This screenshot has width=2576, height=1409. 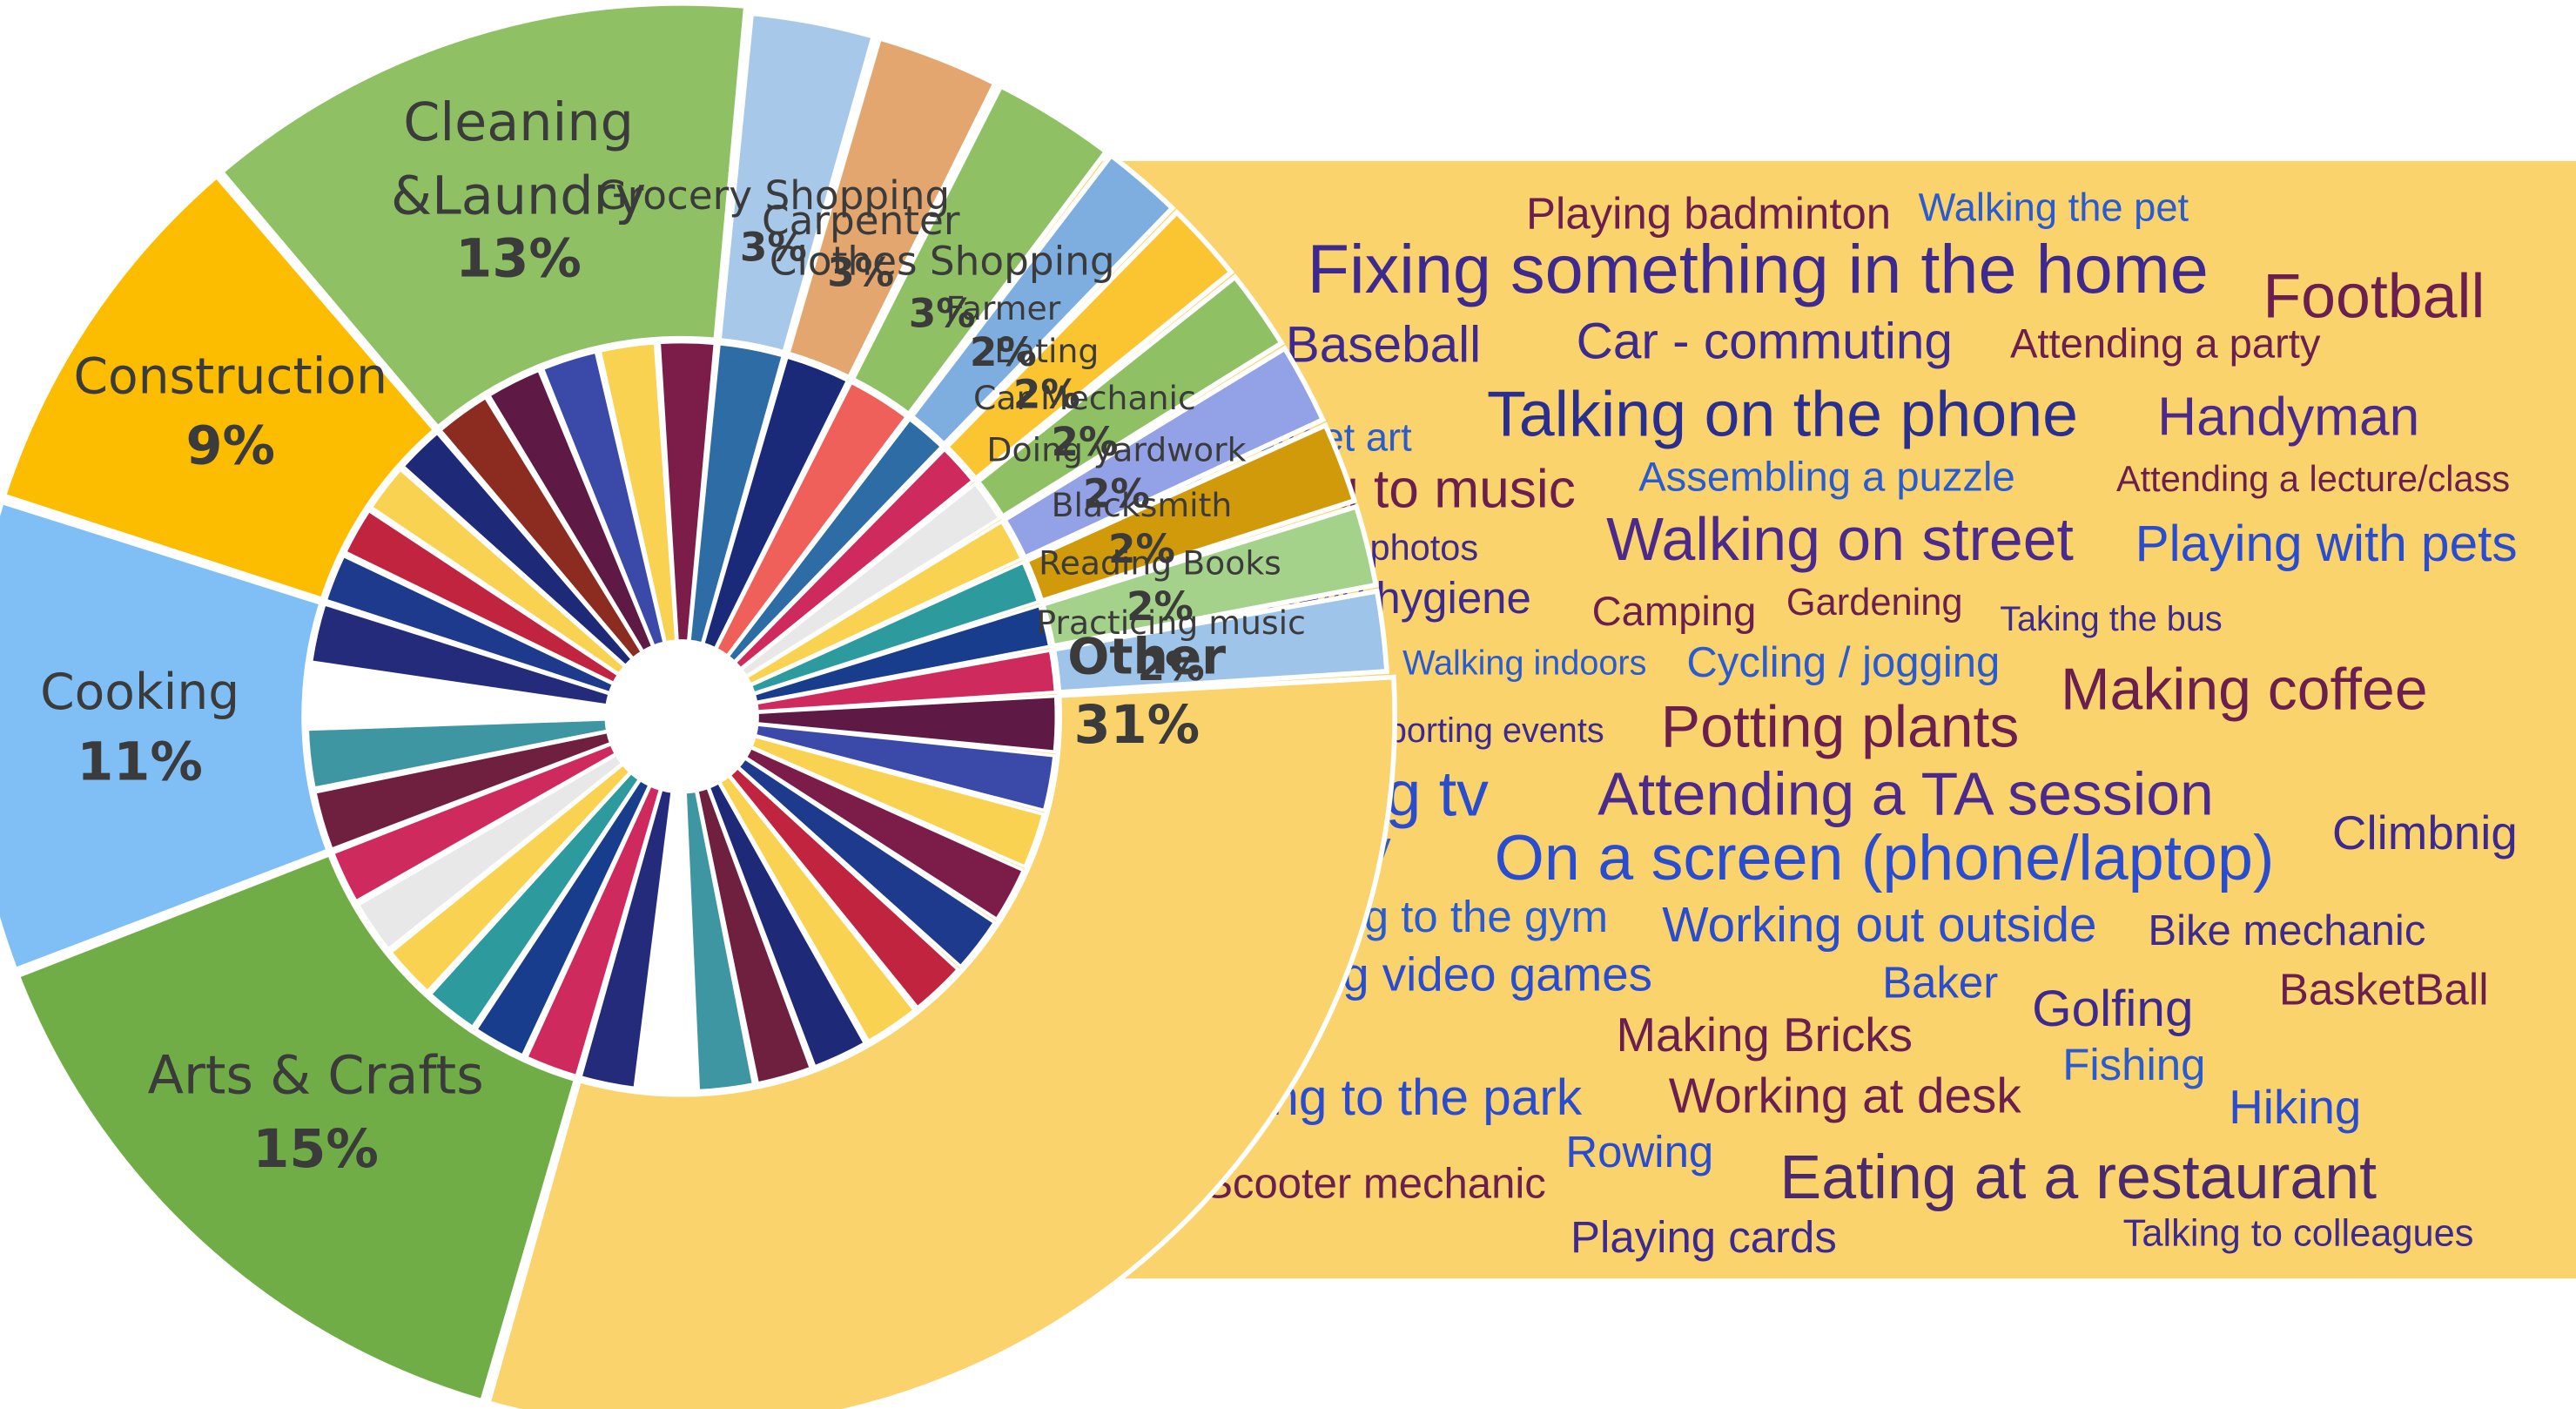 What do you see at coordinates (1046, 351) in the screenshot?
I see `slice-label-eating: Eating` at bounding box center [1046, 351].